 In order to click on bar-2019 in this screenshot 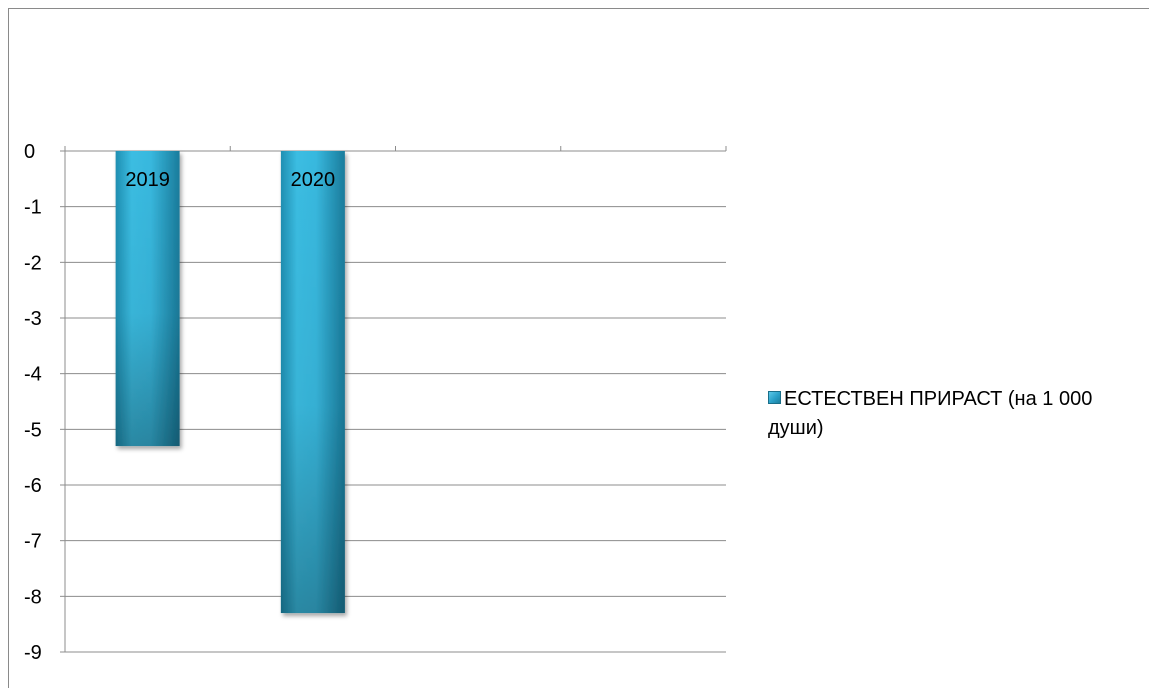, I will do `click(147, 299)`.